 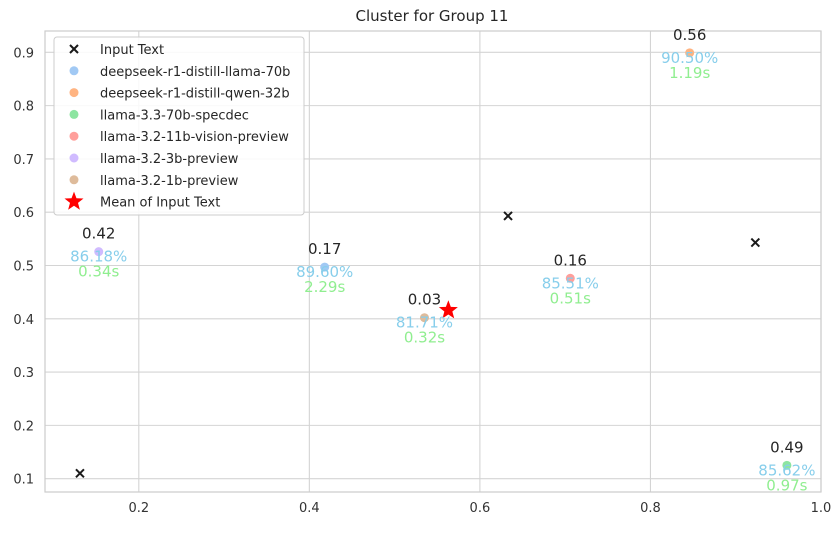 What do you see at coordinates (74, 200) in the screenshot?
I see `legend-star-marker` at bounding box center [74, 200].